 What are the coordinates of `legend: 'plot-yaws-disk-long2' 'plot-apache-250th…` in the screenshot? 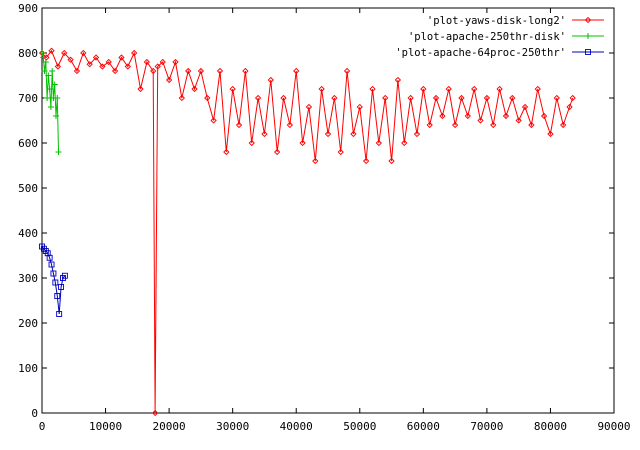 It's located at (499, 37).